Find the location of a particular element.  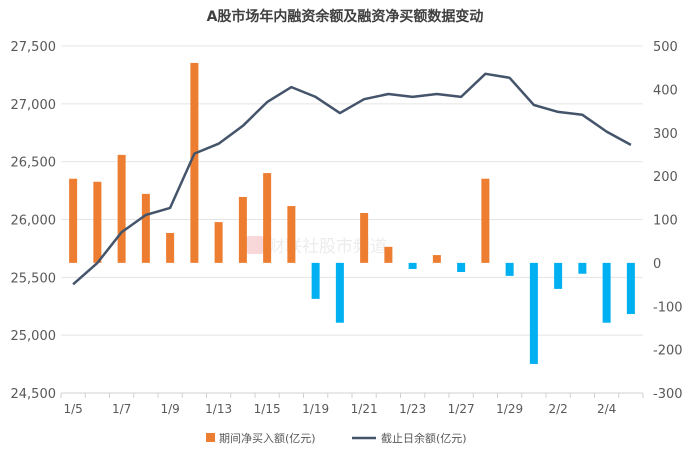

x-axis-tick-label: 1/23 is located at coordinates (412, 409).